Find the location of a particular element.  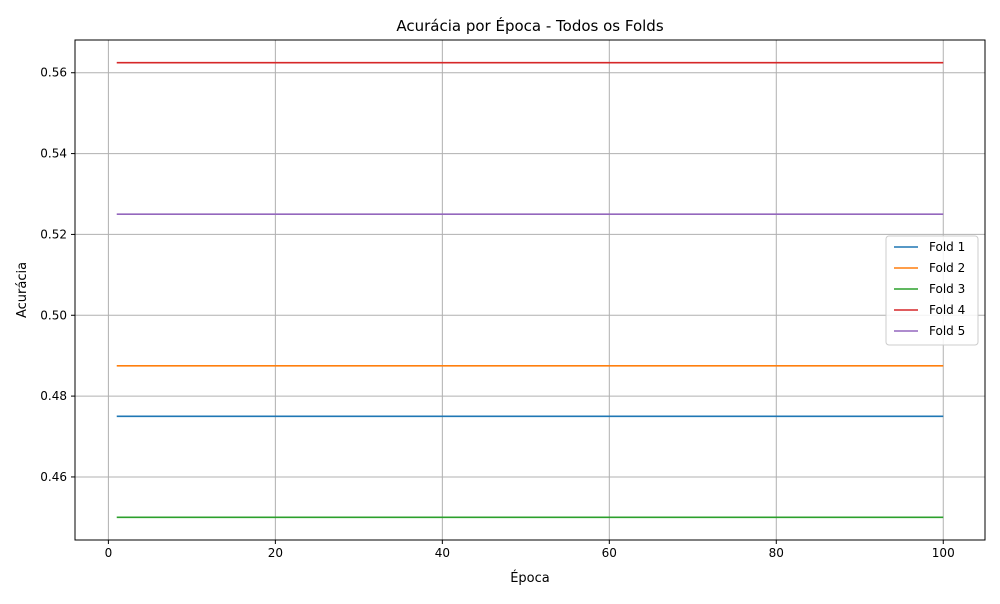

y-tick-label: 0.48 is located at coordinates (53, 396).